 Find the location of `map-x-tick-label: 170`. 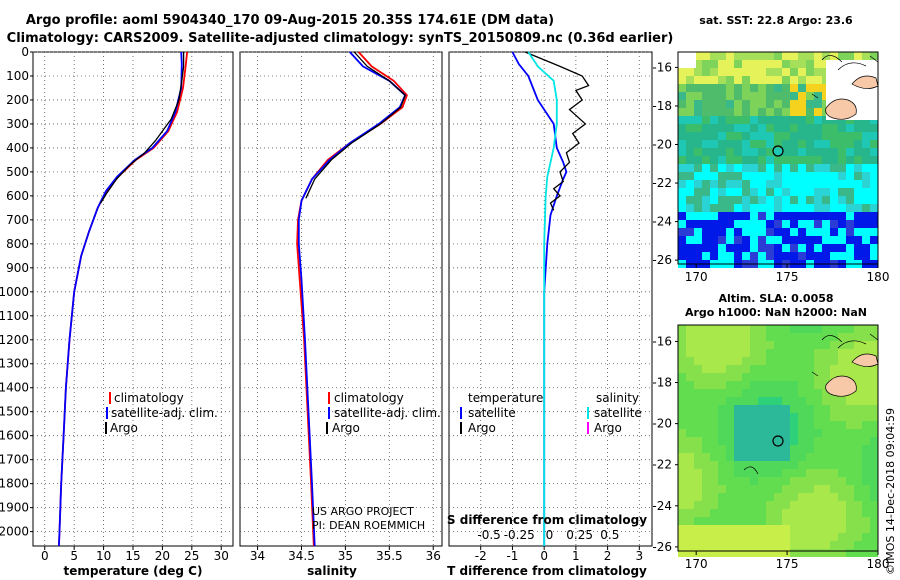

map-x-tick-label: 170 is located at coordinates (696, 564).